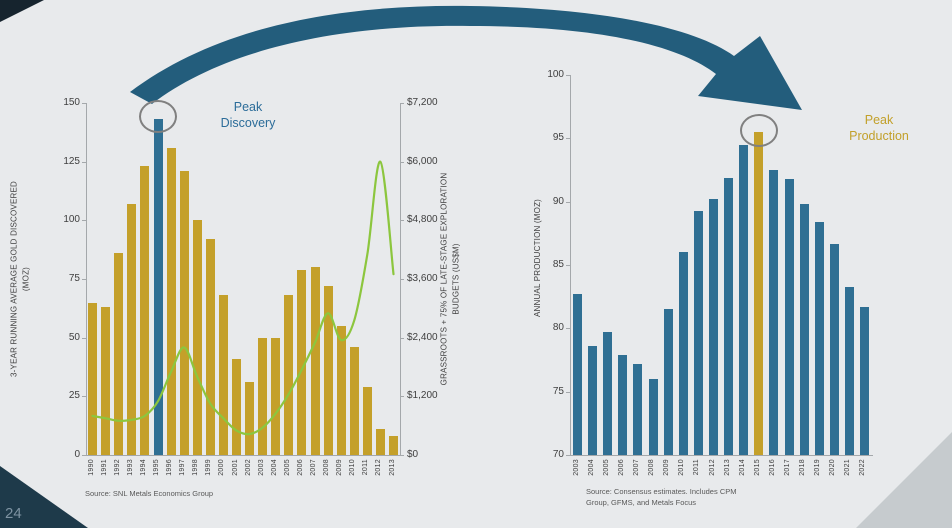  What do you see at coordinates (132, 329) in the screenshot?
I see `bar-1993` at bounding box center [132, 329].